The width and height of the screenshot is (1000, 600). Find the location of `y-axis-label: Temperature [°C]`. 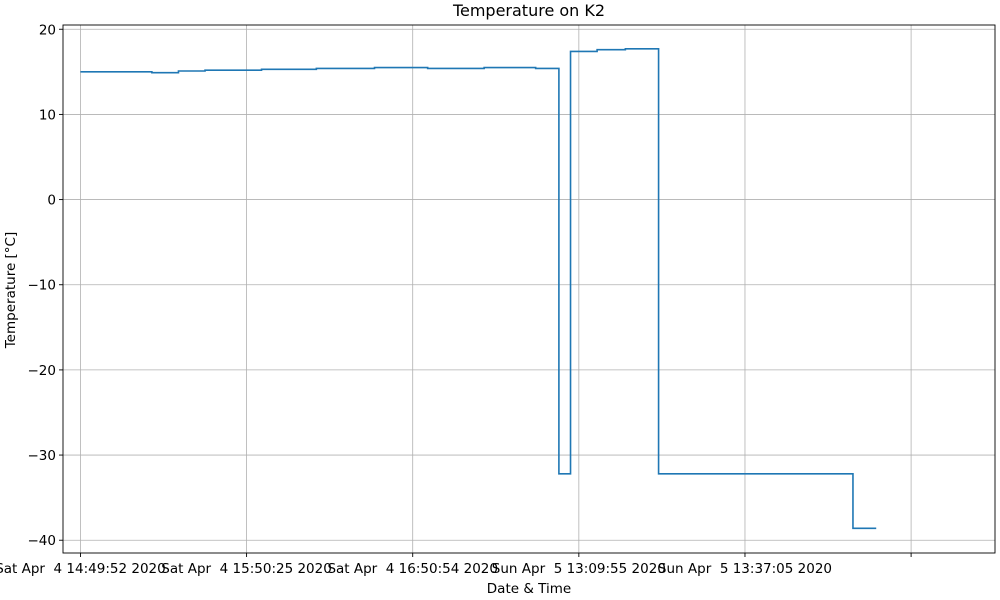

y-axis-label: Temperature [°C] is located at coordinates (11, 291).